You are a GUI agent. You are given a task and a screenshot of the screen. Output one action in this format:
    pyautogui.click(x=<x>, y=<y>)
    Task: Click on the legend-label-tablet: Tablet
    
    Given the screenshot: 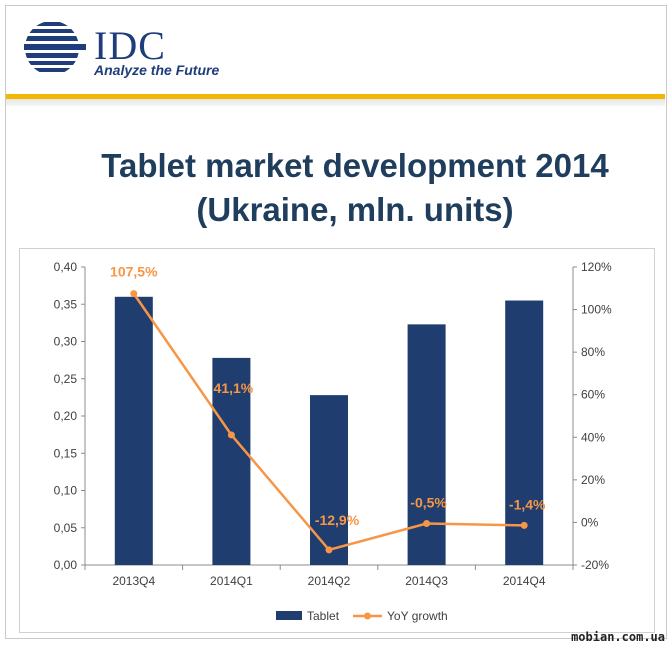 What is the action you would take?
    pyautogui.click(x=323, y=616)
    